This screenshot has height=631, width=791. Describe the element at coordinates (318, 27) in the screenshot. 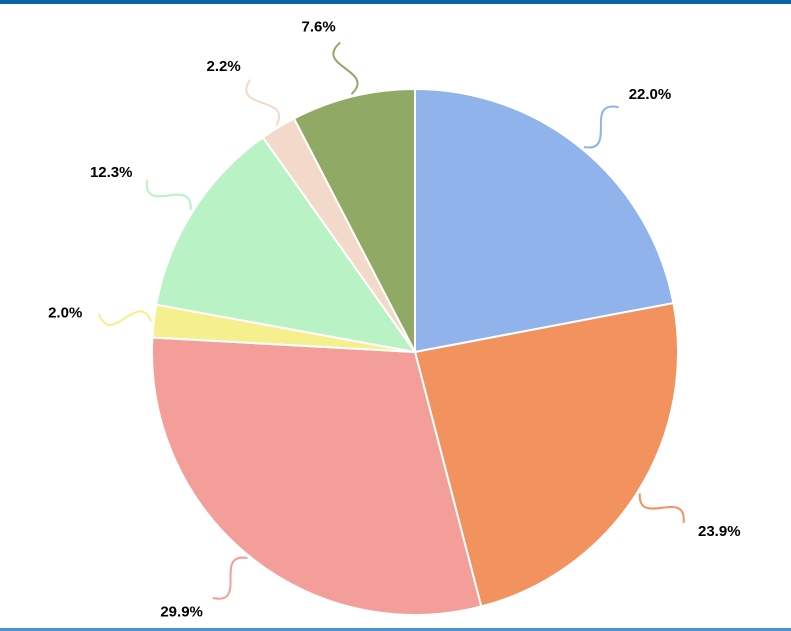

I see `slice-label-6: 7.6%` at that location.